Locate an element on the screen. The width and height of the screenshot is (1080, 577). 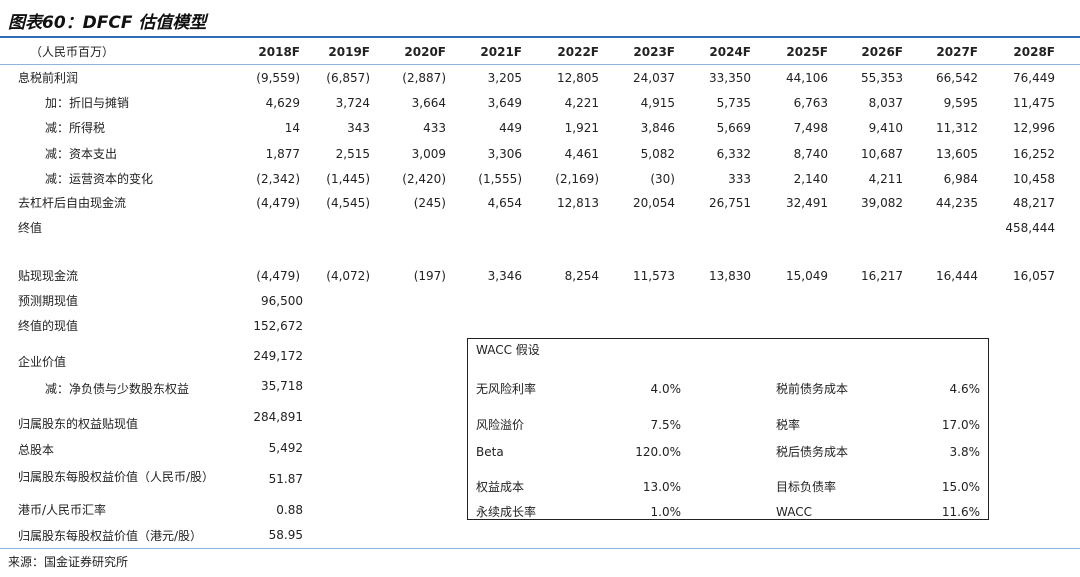
summary-label: 预测期现值 is located at coordinates (48, 301).